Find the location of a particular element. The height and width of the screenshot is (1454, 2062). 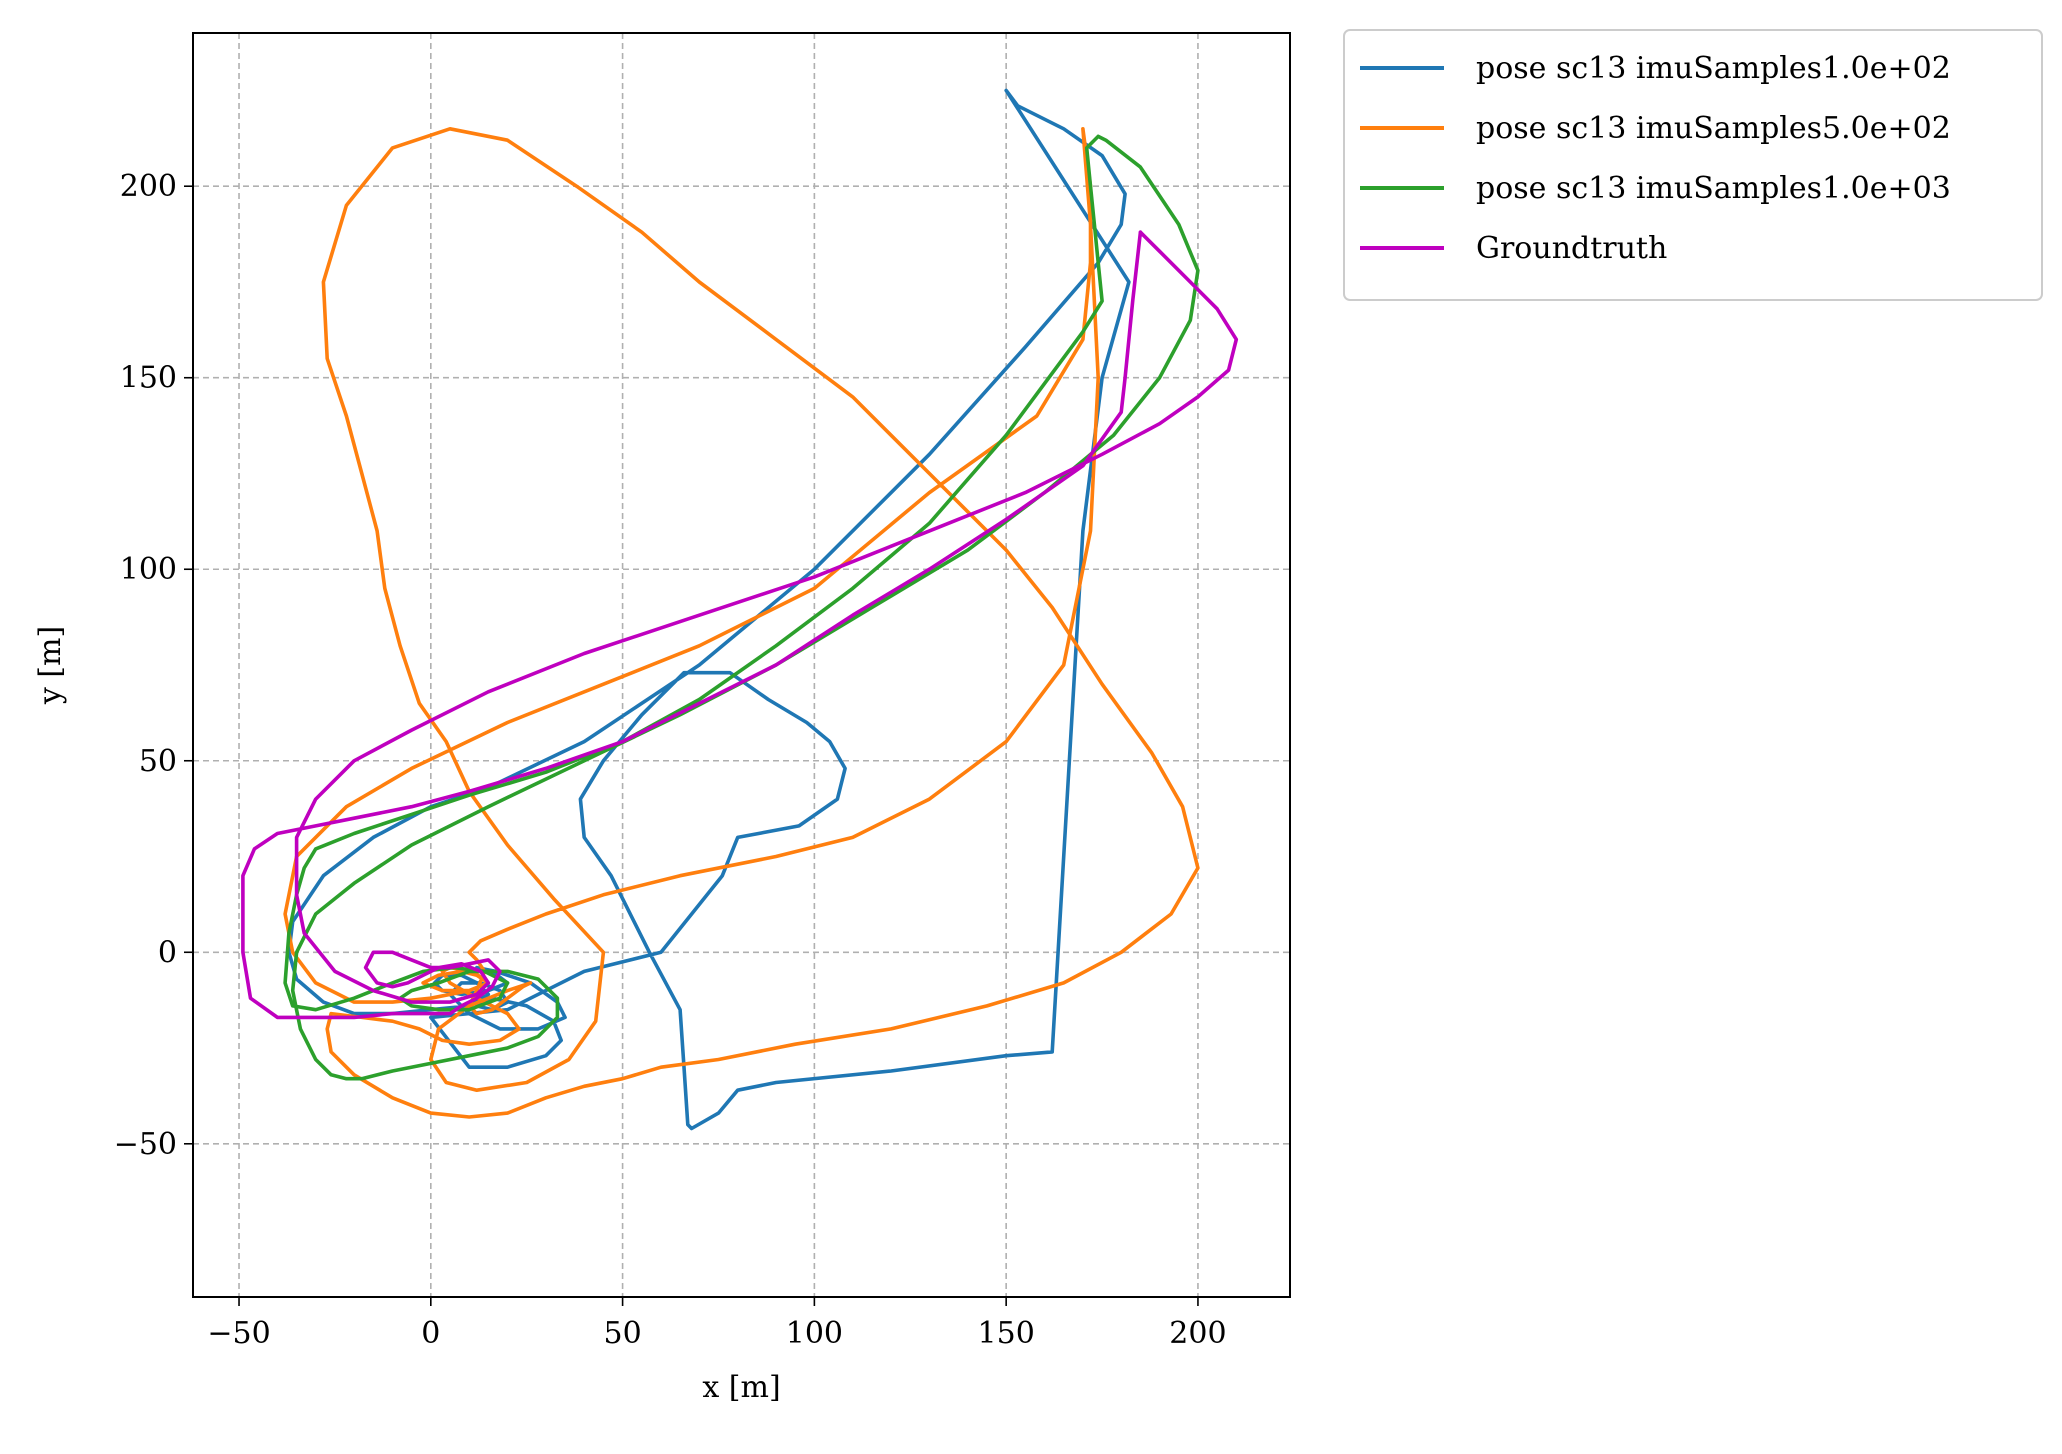

y-tick-label-5: 200 is located at coordinates (148, 186).